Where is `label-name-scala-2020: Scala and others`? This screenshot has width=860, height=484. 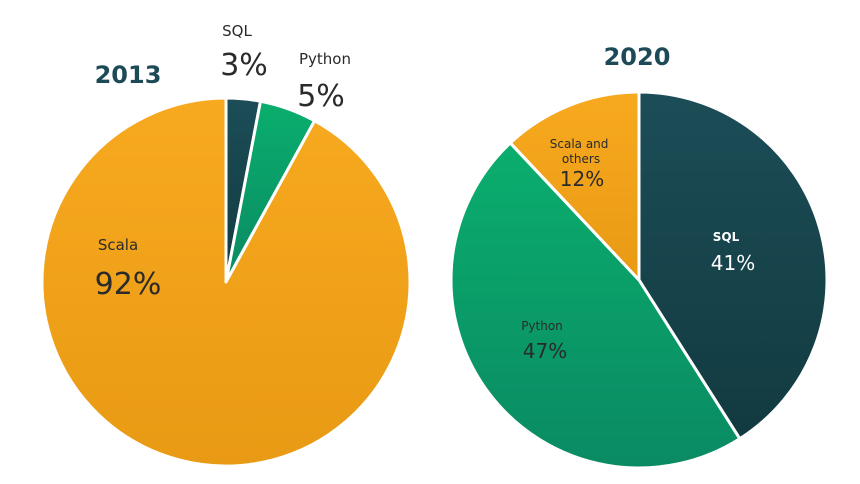 label-name-scala-2020: Scala and others is located at coordinates (581, 151).